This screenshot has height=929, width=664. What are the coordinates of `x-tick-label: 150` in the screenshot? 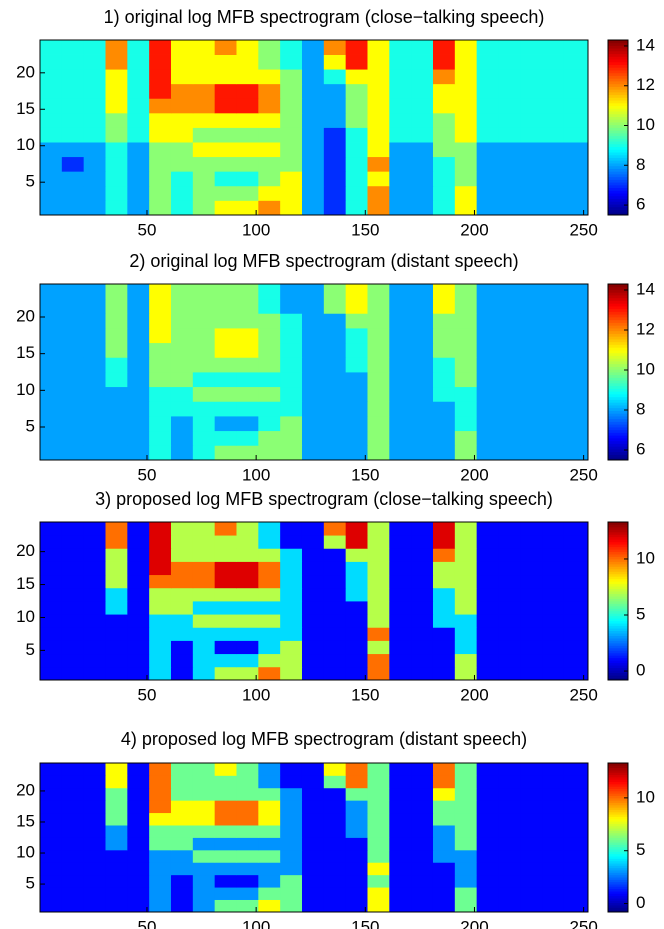 It's located at (365, 694).